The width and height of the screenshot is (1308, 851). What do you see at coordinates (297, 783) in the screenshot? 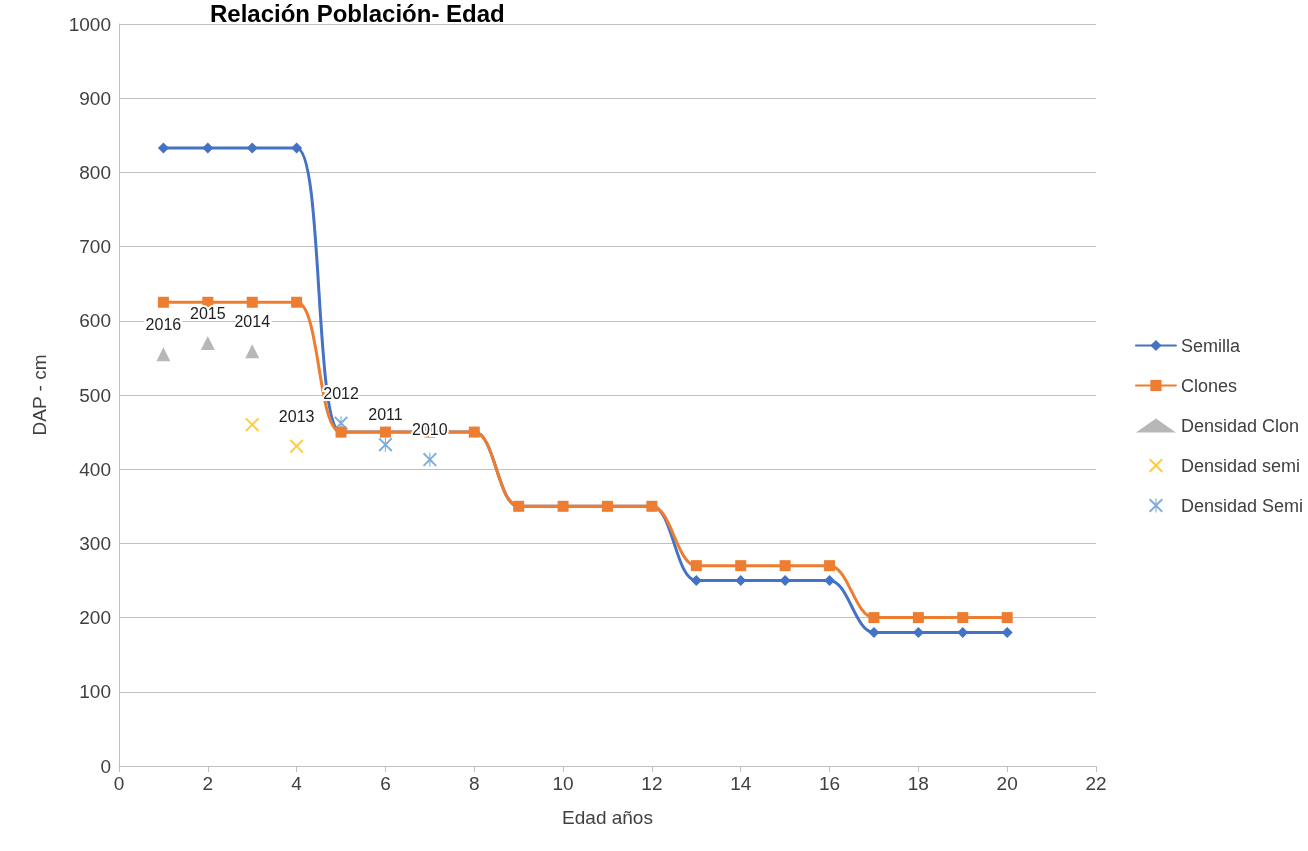
I see `x-tick-label: 4` at bounding box center [297, 783].